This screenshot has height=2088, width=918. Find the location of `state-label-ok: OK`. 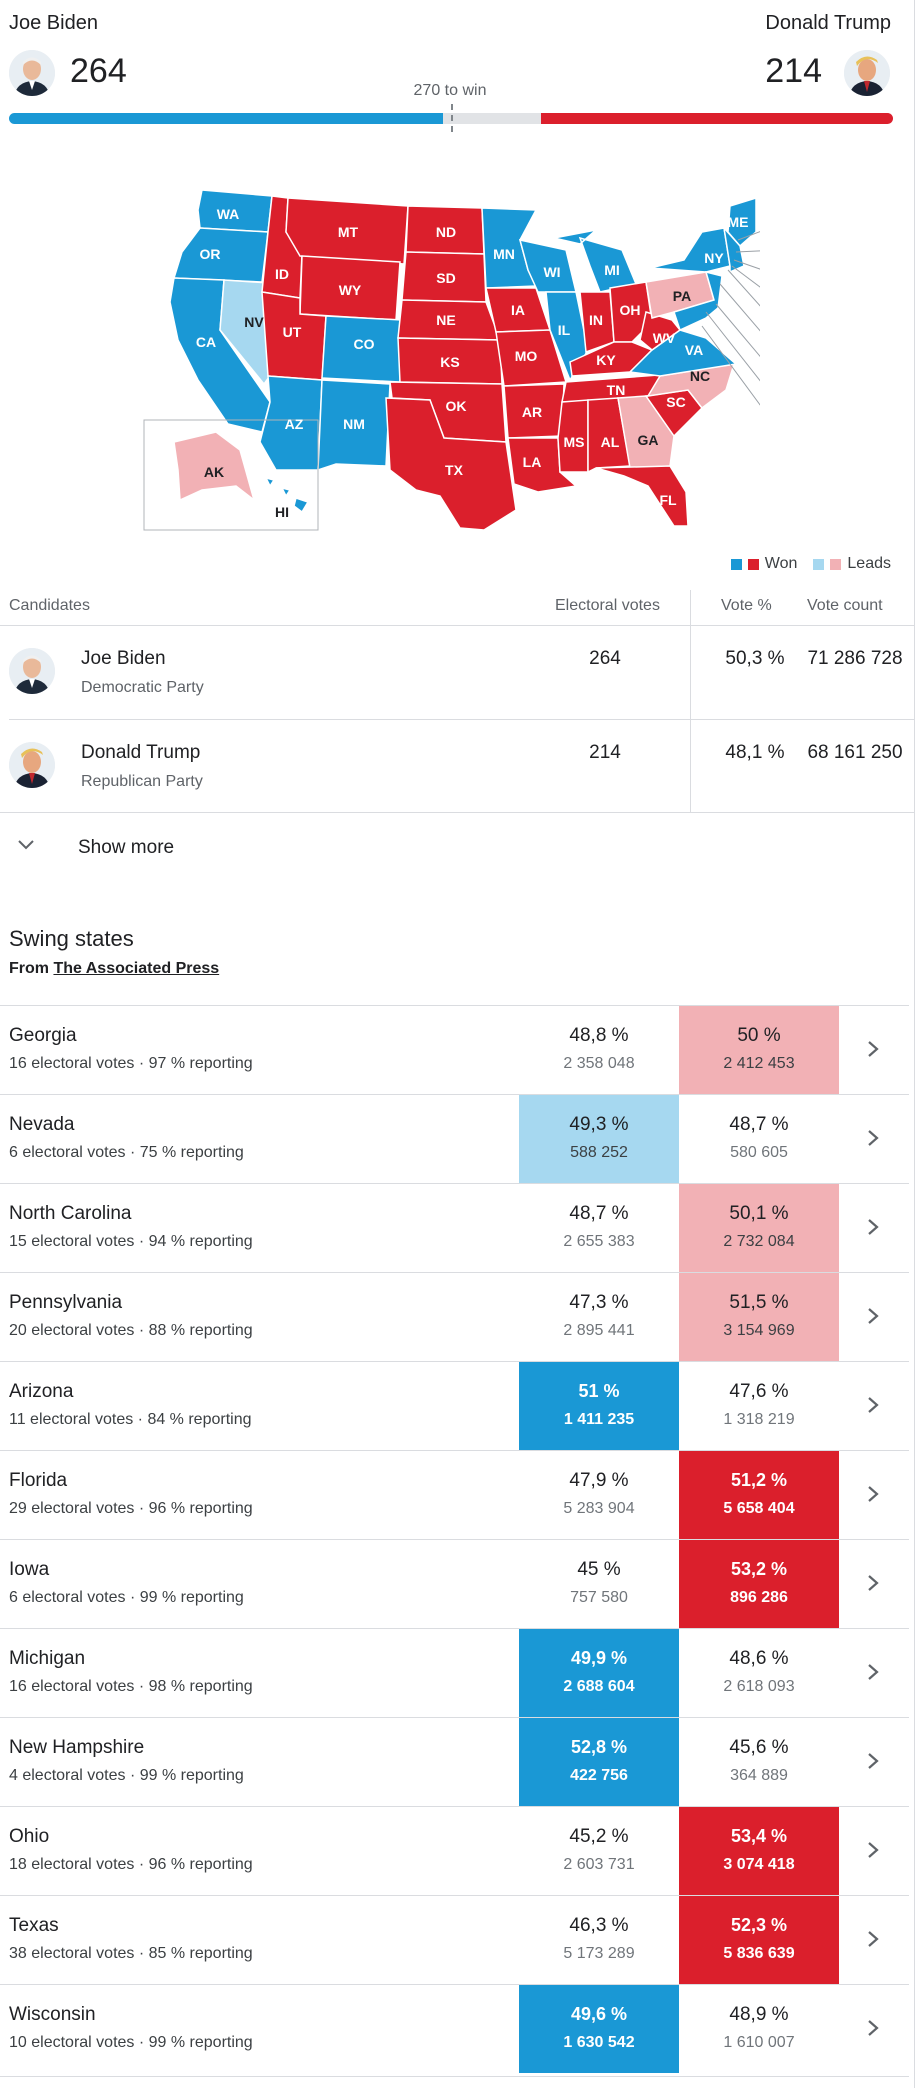

state-label-ok: OK is located at coordinates (456, 406).